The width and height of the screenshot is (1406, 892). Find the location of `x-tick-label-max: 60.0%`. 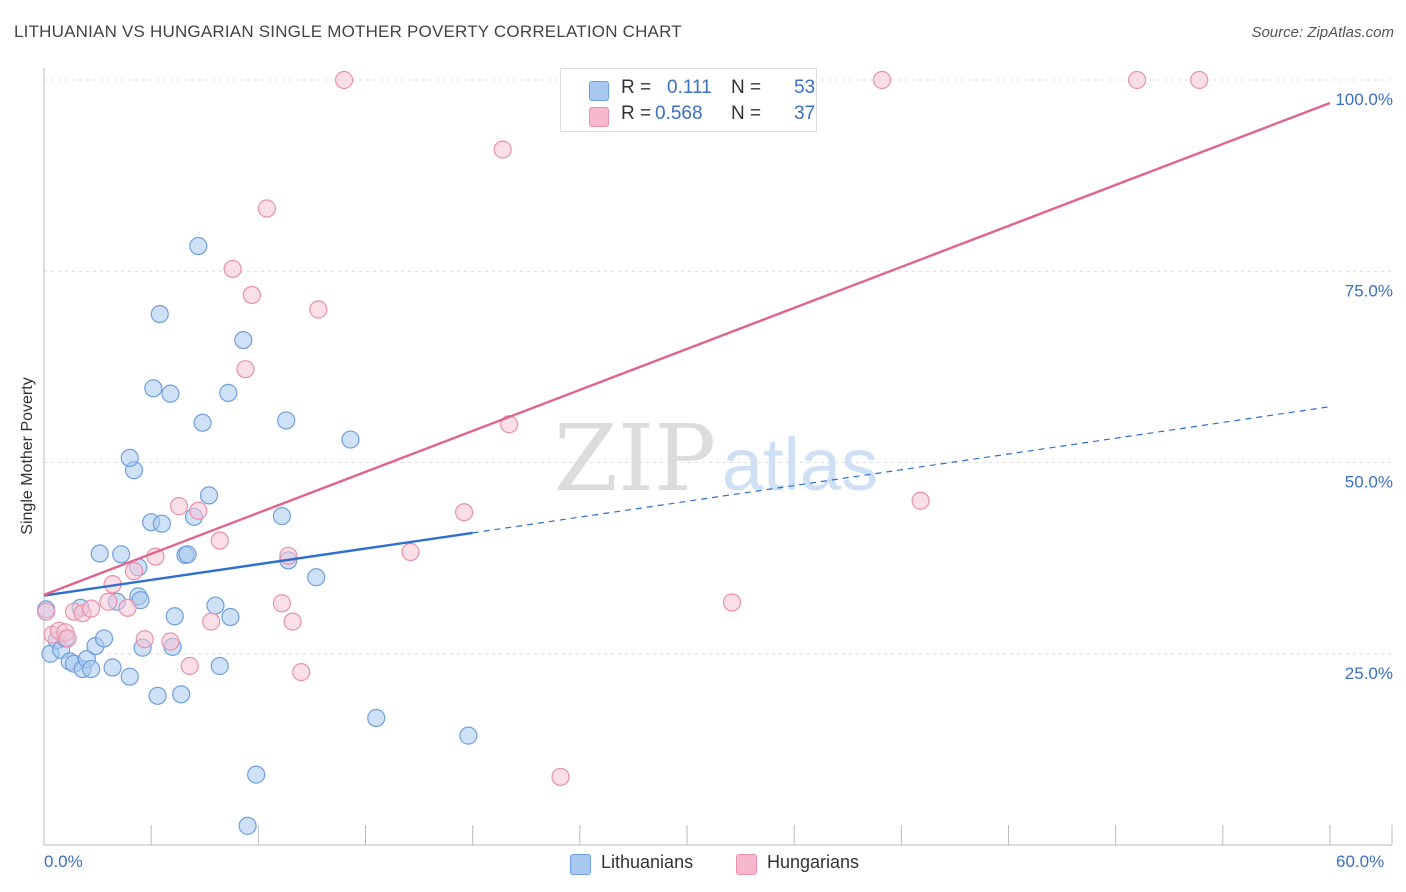

x-tick-label-max: 60.0% is located at coordinates (1360, 861).